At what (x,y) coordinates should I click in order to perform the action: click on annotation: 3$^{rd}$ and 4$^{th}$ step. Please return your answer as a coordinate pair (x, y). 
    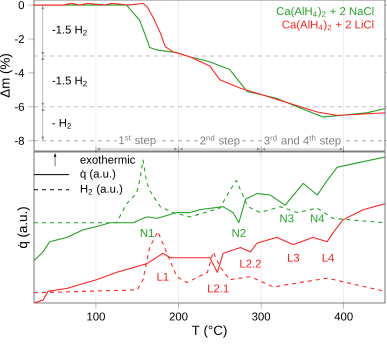
    Looking at the image, I should click on (302, 140).